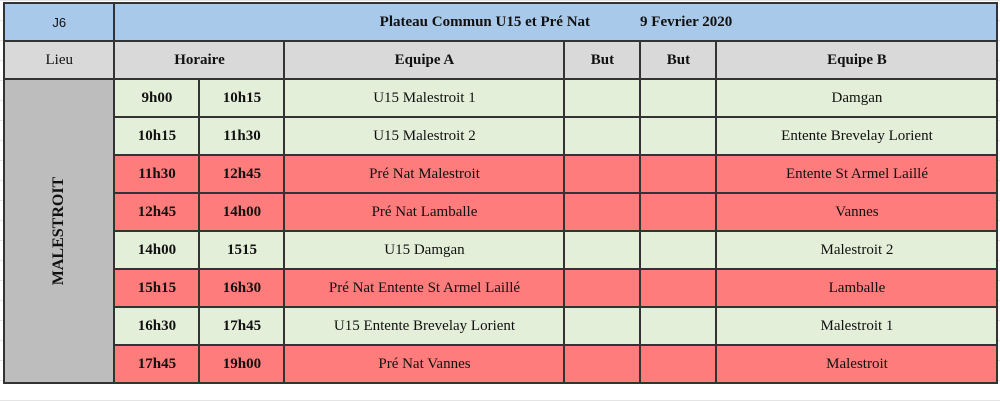 This screenshot has width=1000, height=403. I want to click on team-a: U15 Entente Brevelay Lorient, so click(424, 326).